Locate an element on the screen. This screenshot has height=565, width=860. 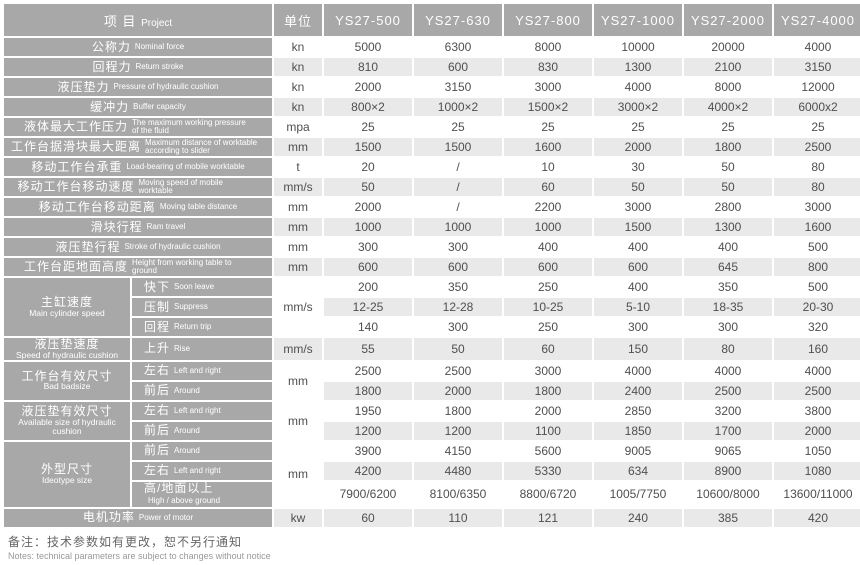
value-cell: 200 is located at coordinates (368, 287).